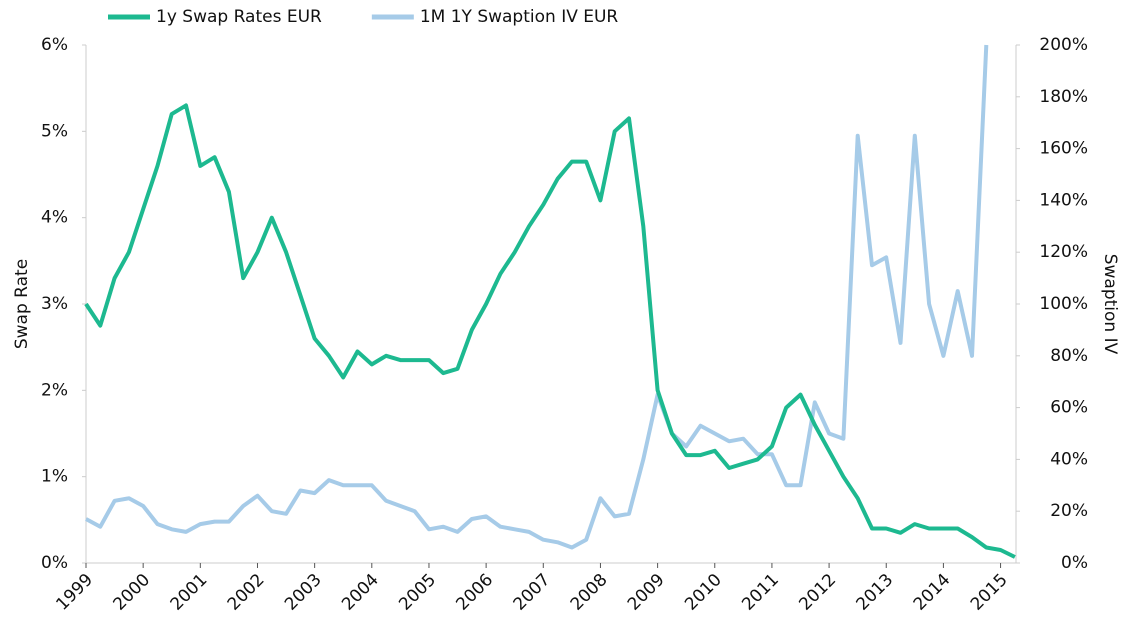  I want to click on legend-label: 1M 1Y Swaption IV EUR, so click(519, 17).